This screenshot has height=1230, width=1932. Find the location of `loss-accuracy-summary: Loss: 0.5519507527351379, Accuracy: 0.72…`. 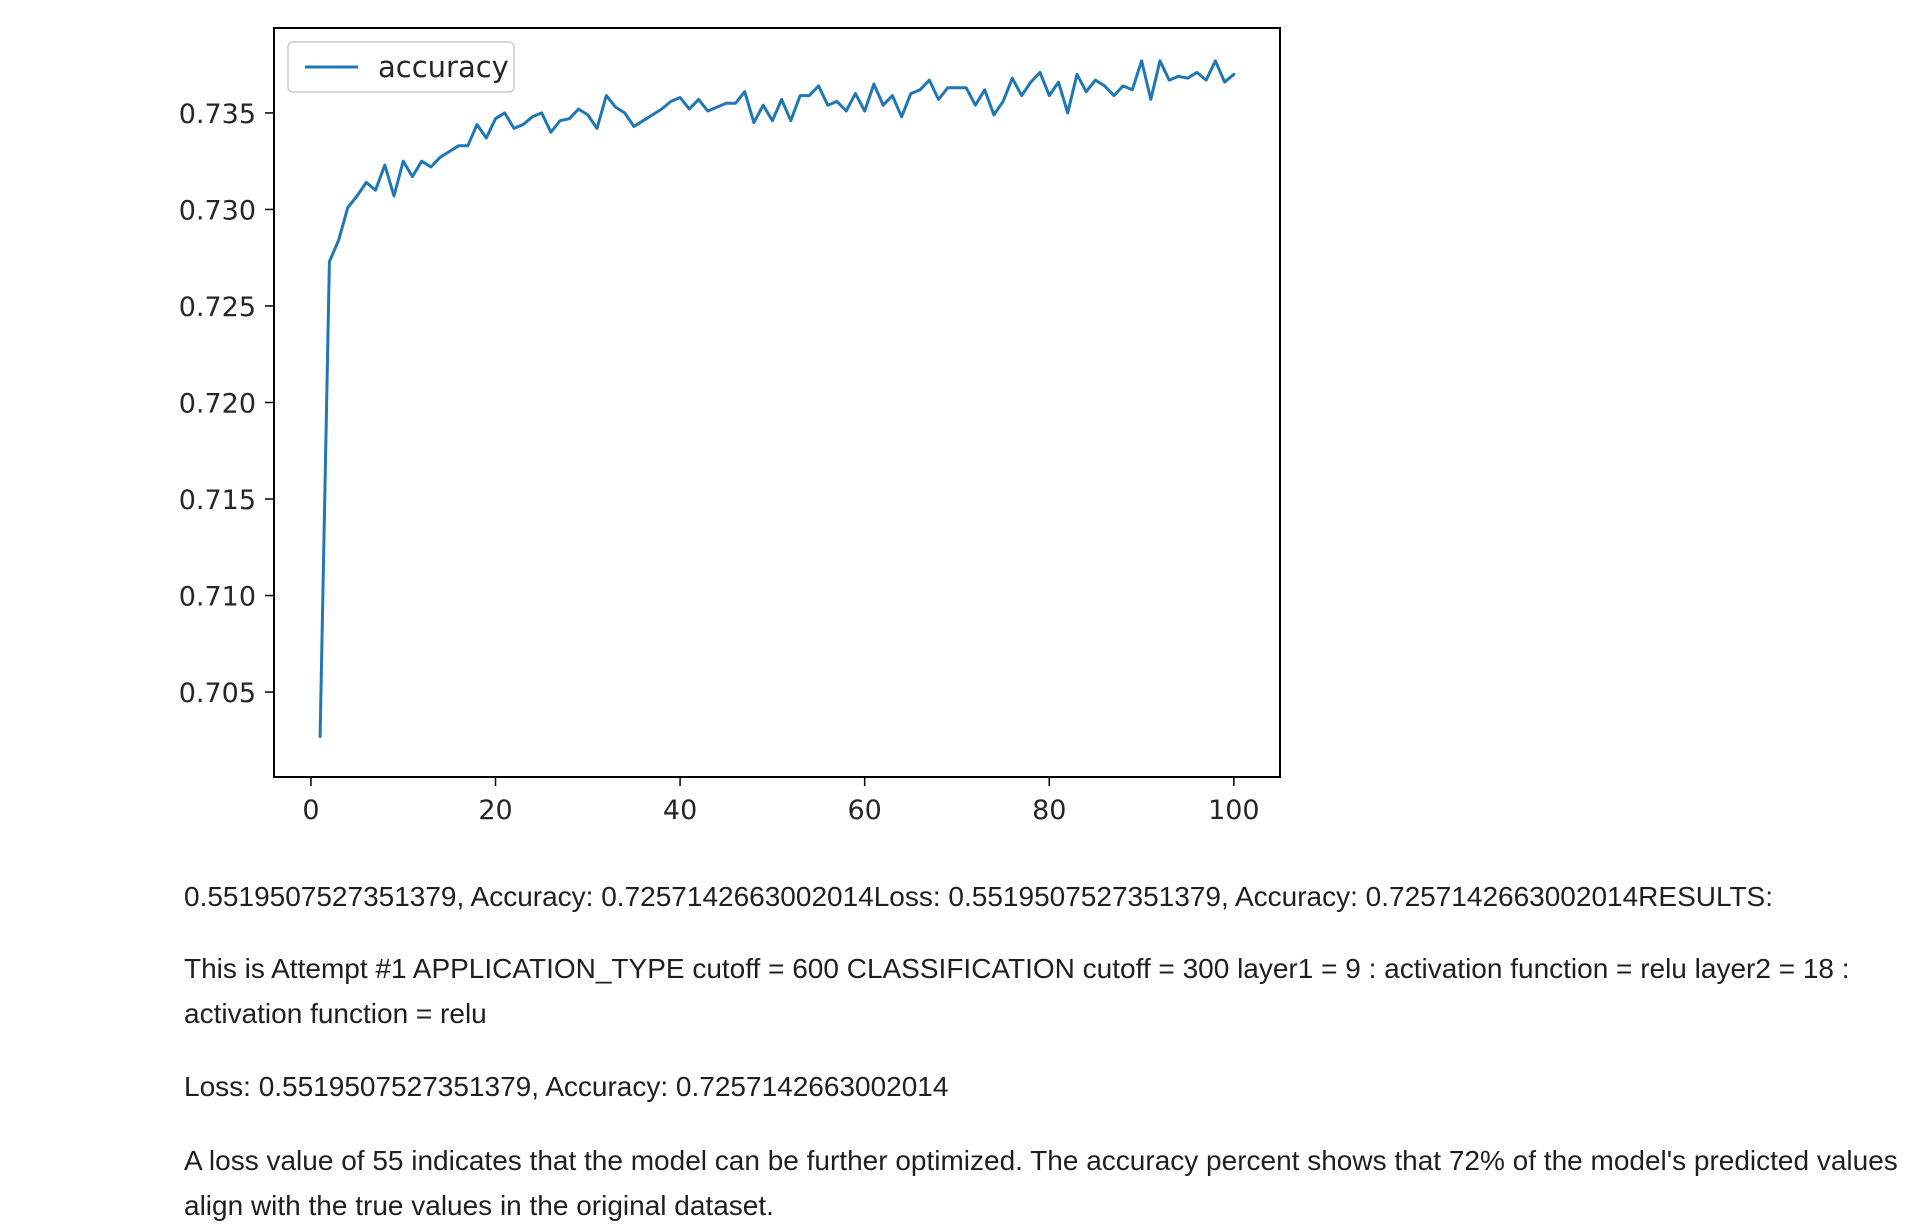

loss-accuracy-summary: Loss: 0.5519507527351379, Accuracy: 0.72… is located at coordinates (566, 1086).